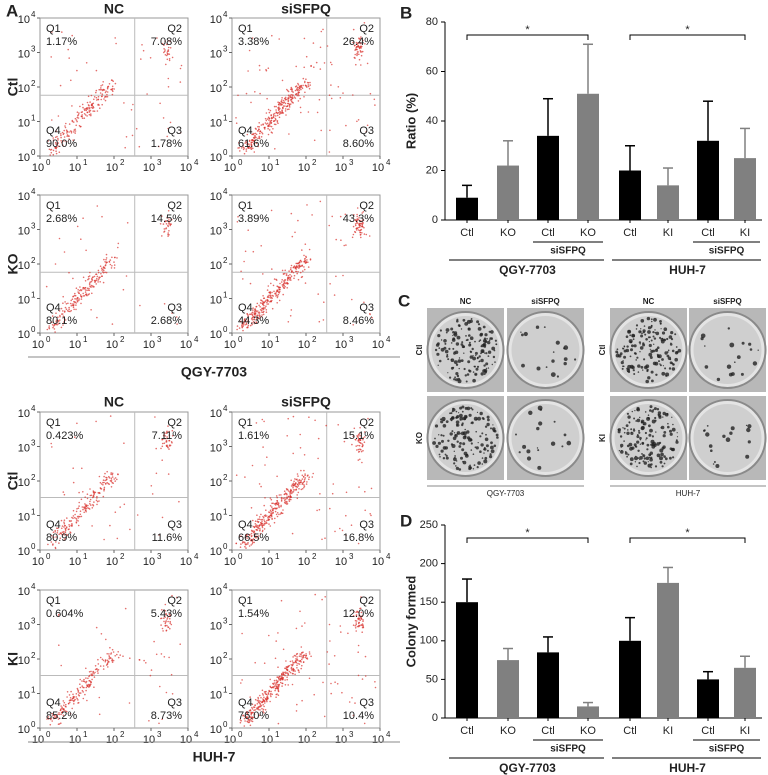 The image size is (768, 775). Describe the element at coordinates (225, 329) in the screenshot. I see `tick-exponent: 0` at that location.